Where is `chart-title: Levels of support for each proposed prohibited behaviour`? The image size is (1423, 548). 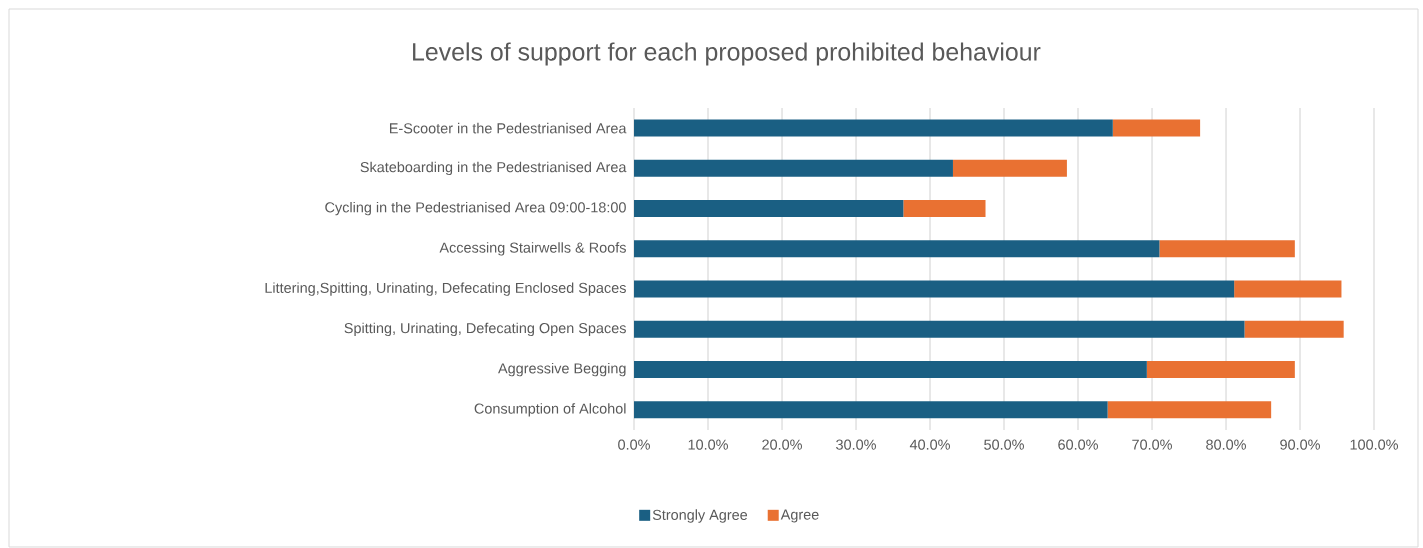 chart-title: Levels of support for each proposed prohibited behaviour is located at coordinates (727, 54).